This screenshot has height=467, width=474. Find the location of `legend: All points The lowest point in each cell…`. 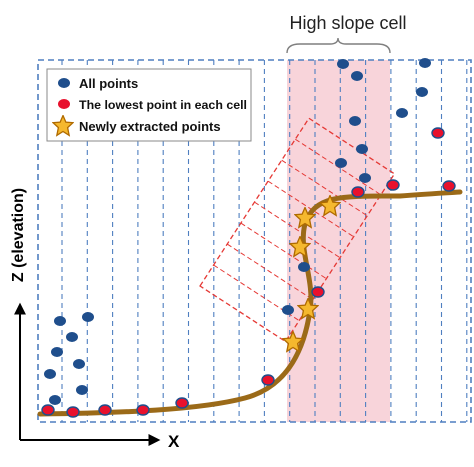

legend: All points The lowest point in each cell… is located at coordinates (149, 105).